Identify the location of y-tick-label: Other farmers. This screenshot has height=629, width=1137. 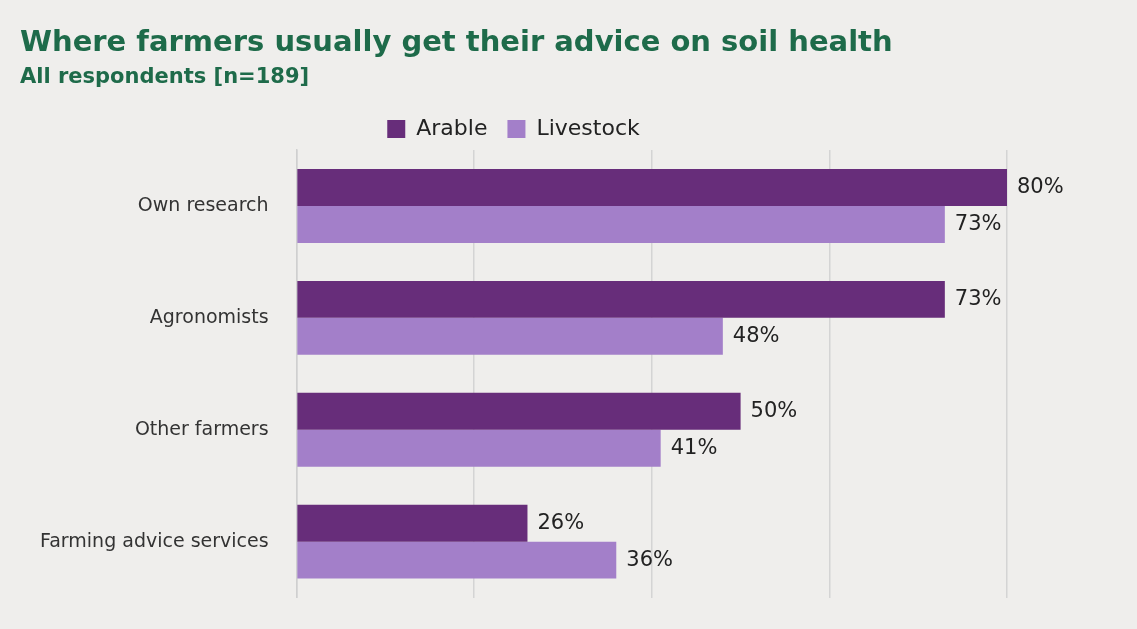
(201, 427).